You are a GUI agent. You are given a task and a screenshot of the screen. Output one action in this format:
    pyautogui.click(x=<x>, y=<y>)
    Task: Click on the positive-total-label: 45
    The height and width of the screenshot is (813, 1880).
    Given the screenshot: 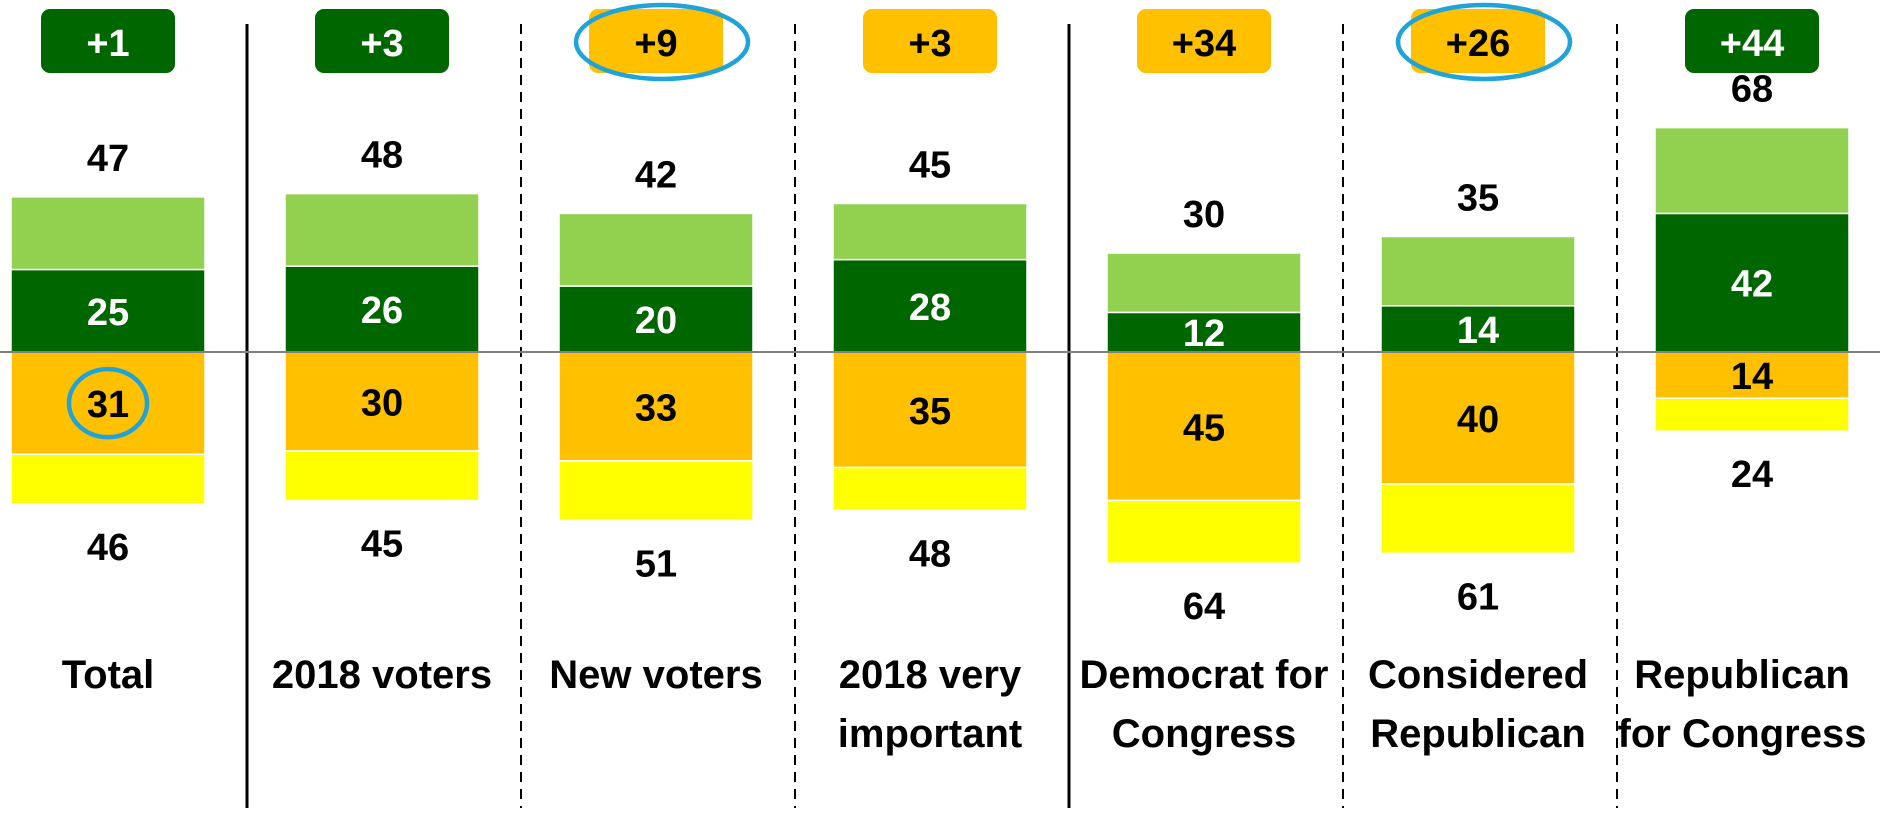 What is the action you would take?
    pyautogui.click(x=930, y=166)
    